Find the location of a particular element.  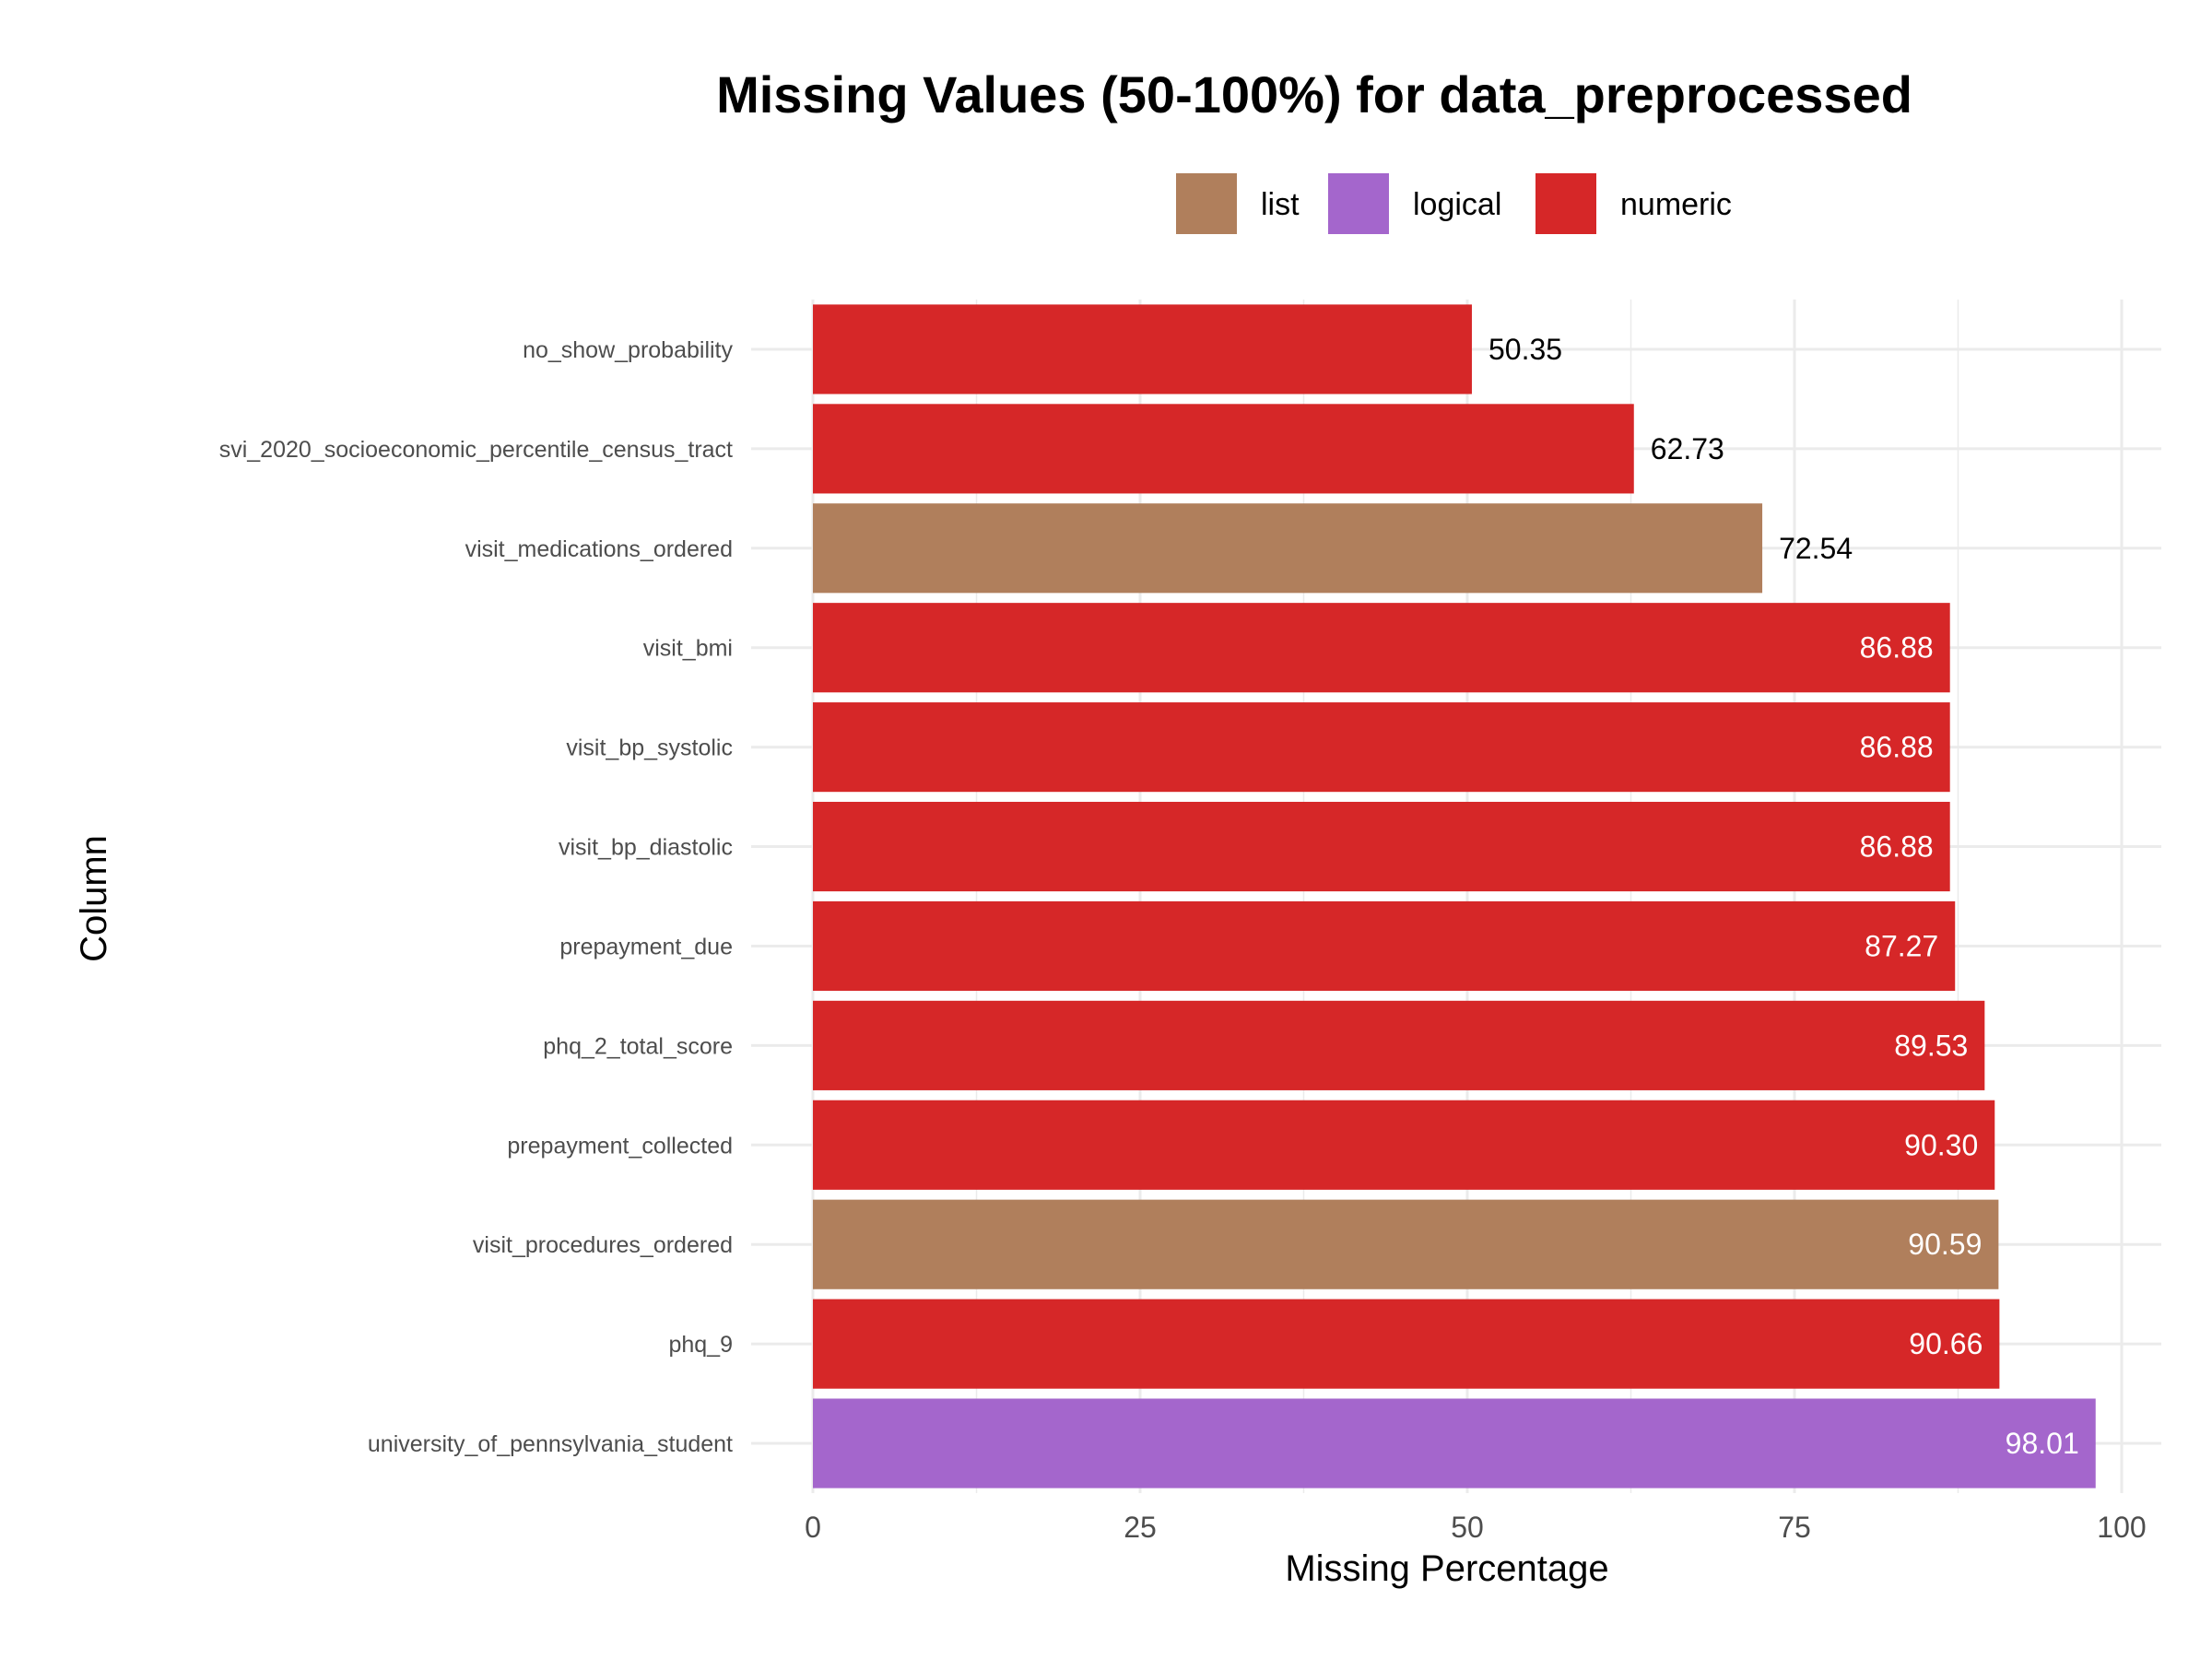

x-tick-label: 50 is located at coordinates (1467, 1527).